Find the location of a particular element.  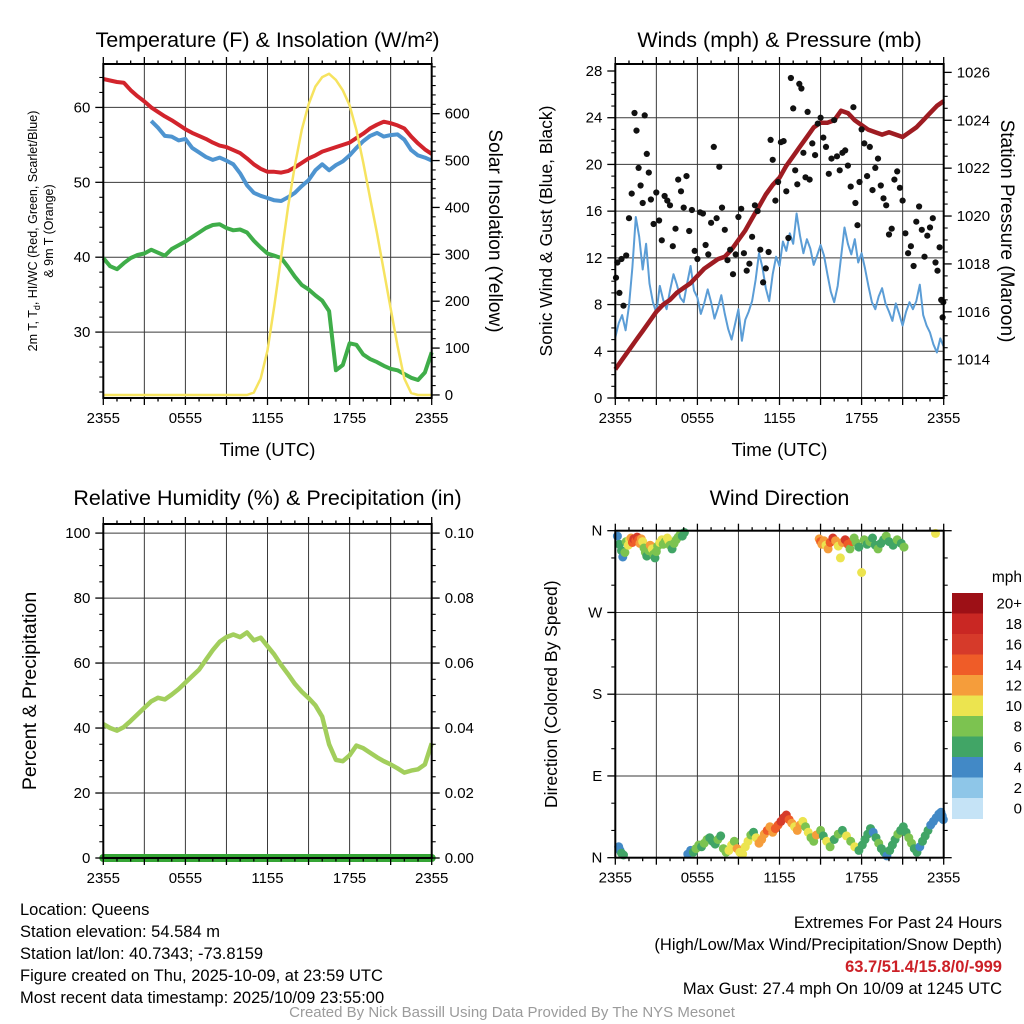

y-tick-label: 0.10 is located at coordinates (459, 533).